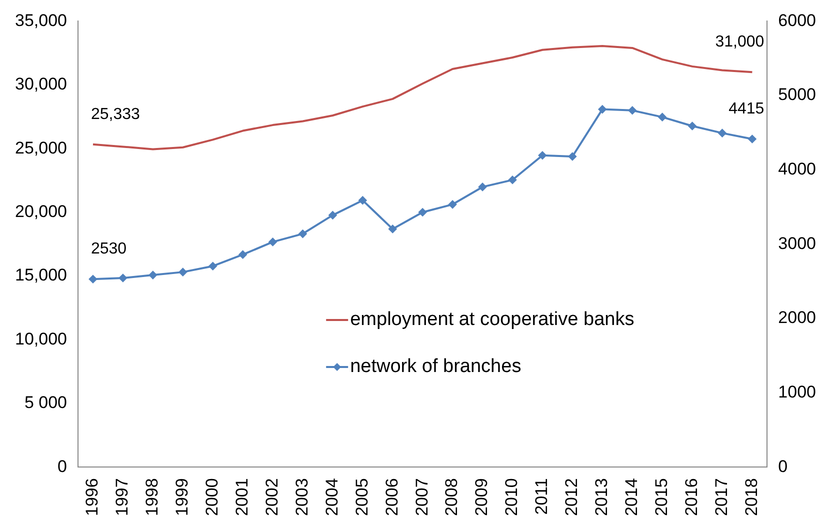  I want to click on y-tick-label: 5 000, so click(45, 402).